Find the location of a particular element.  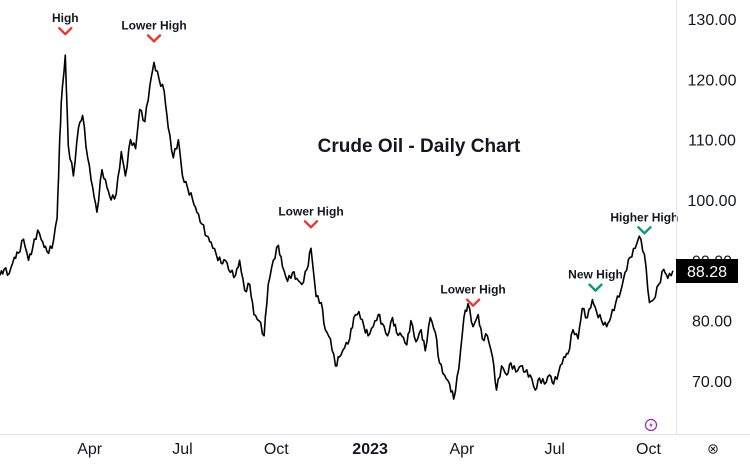

annotation: High is located at coordinates (65, 23).